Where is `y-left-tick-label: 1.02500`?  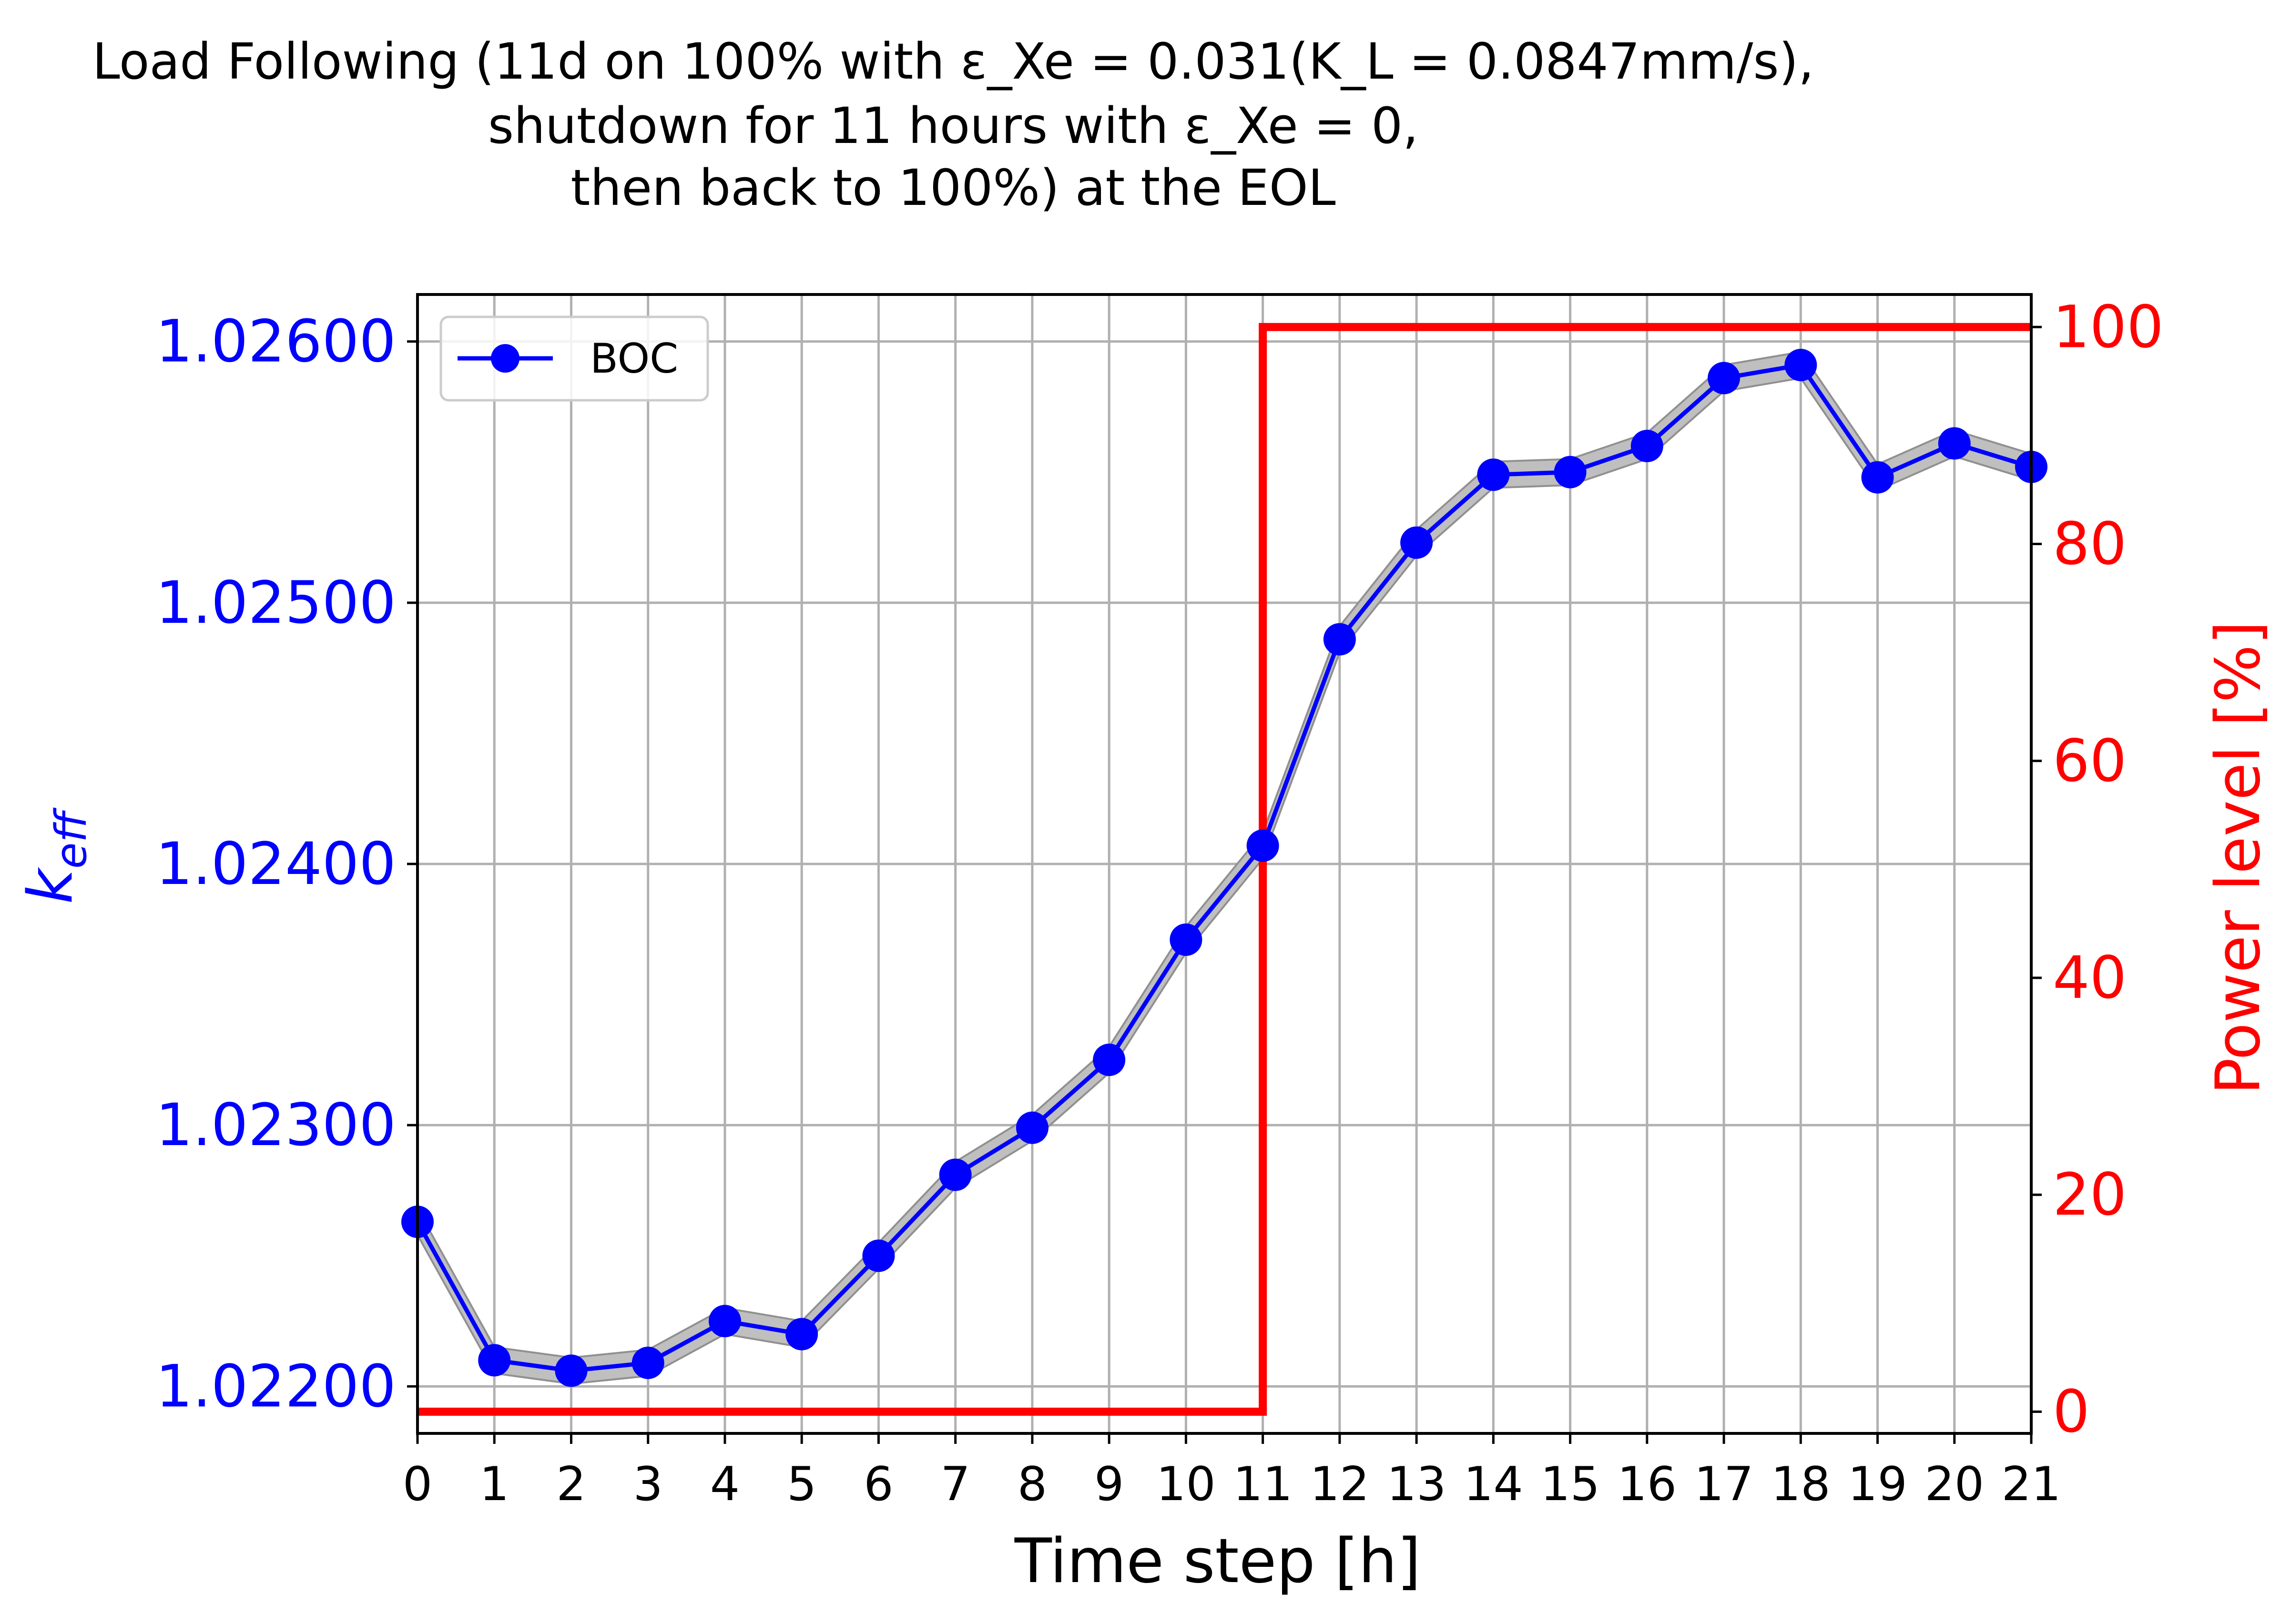 y-left-tick-label: 1.02500 is located at coordinates (275, 603).